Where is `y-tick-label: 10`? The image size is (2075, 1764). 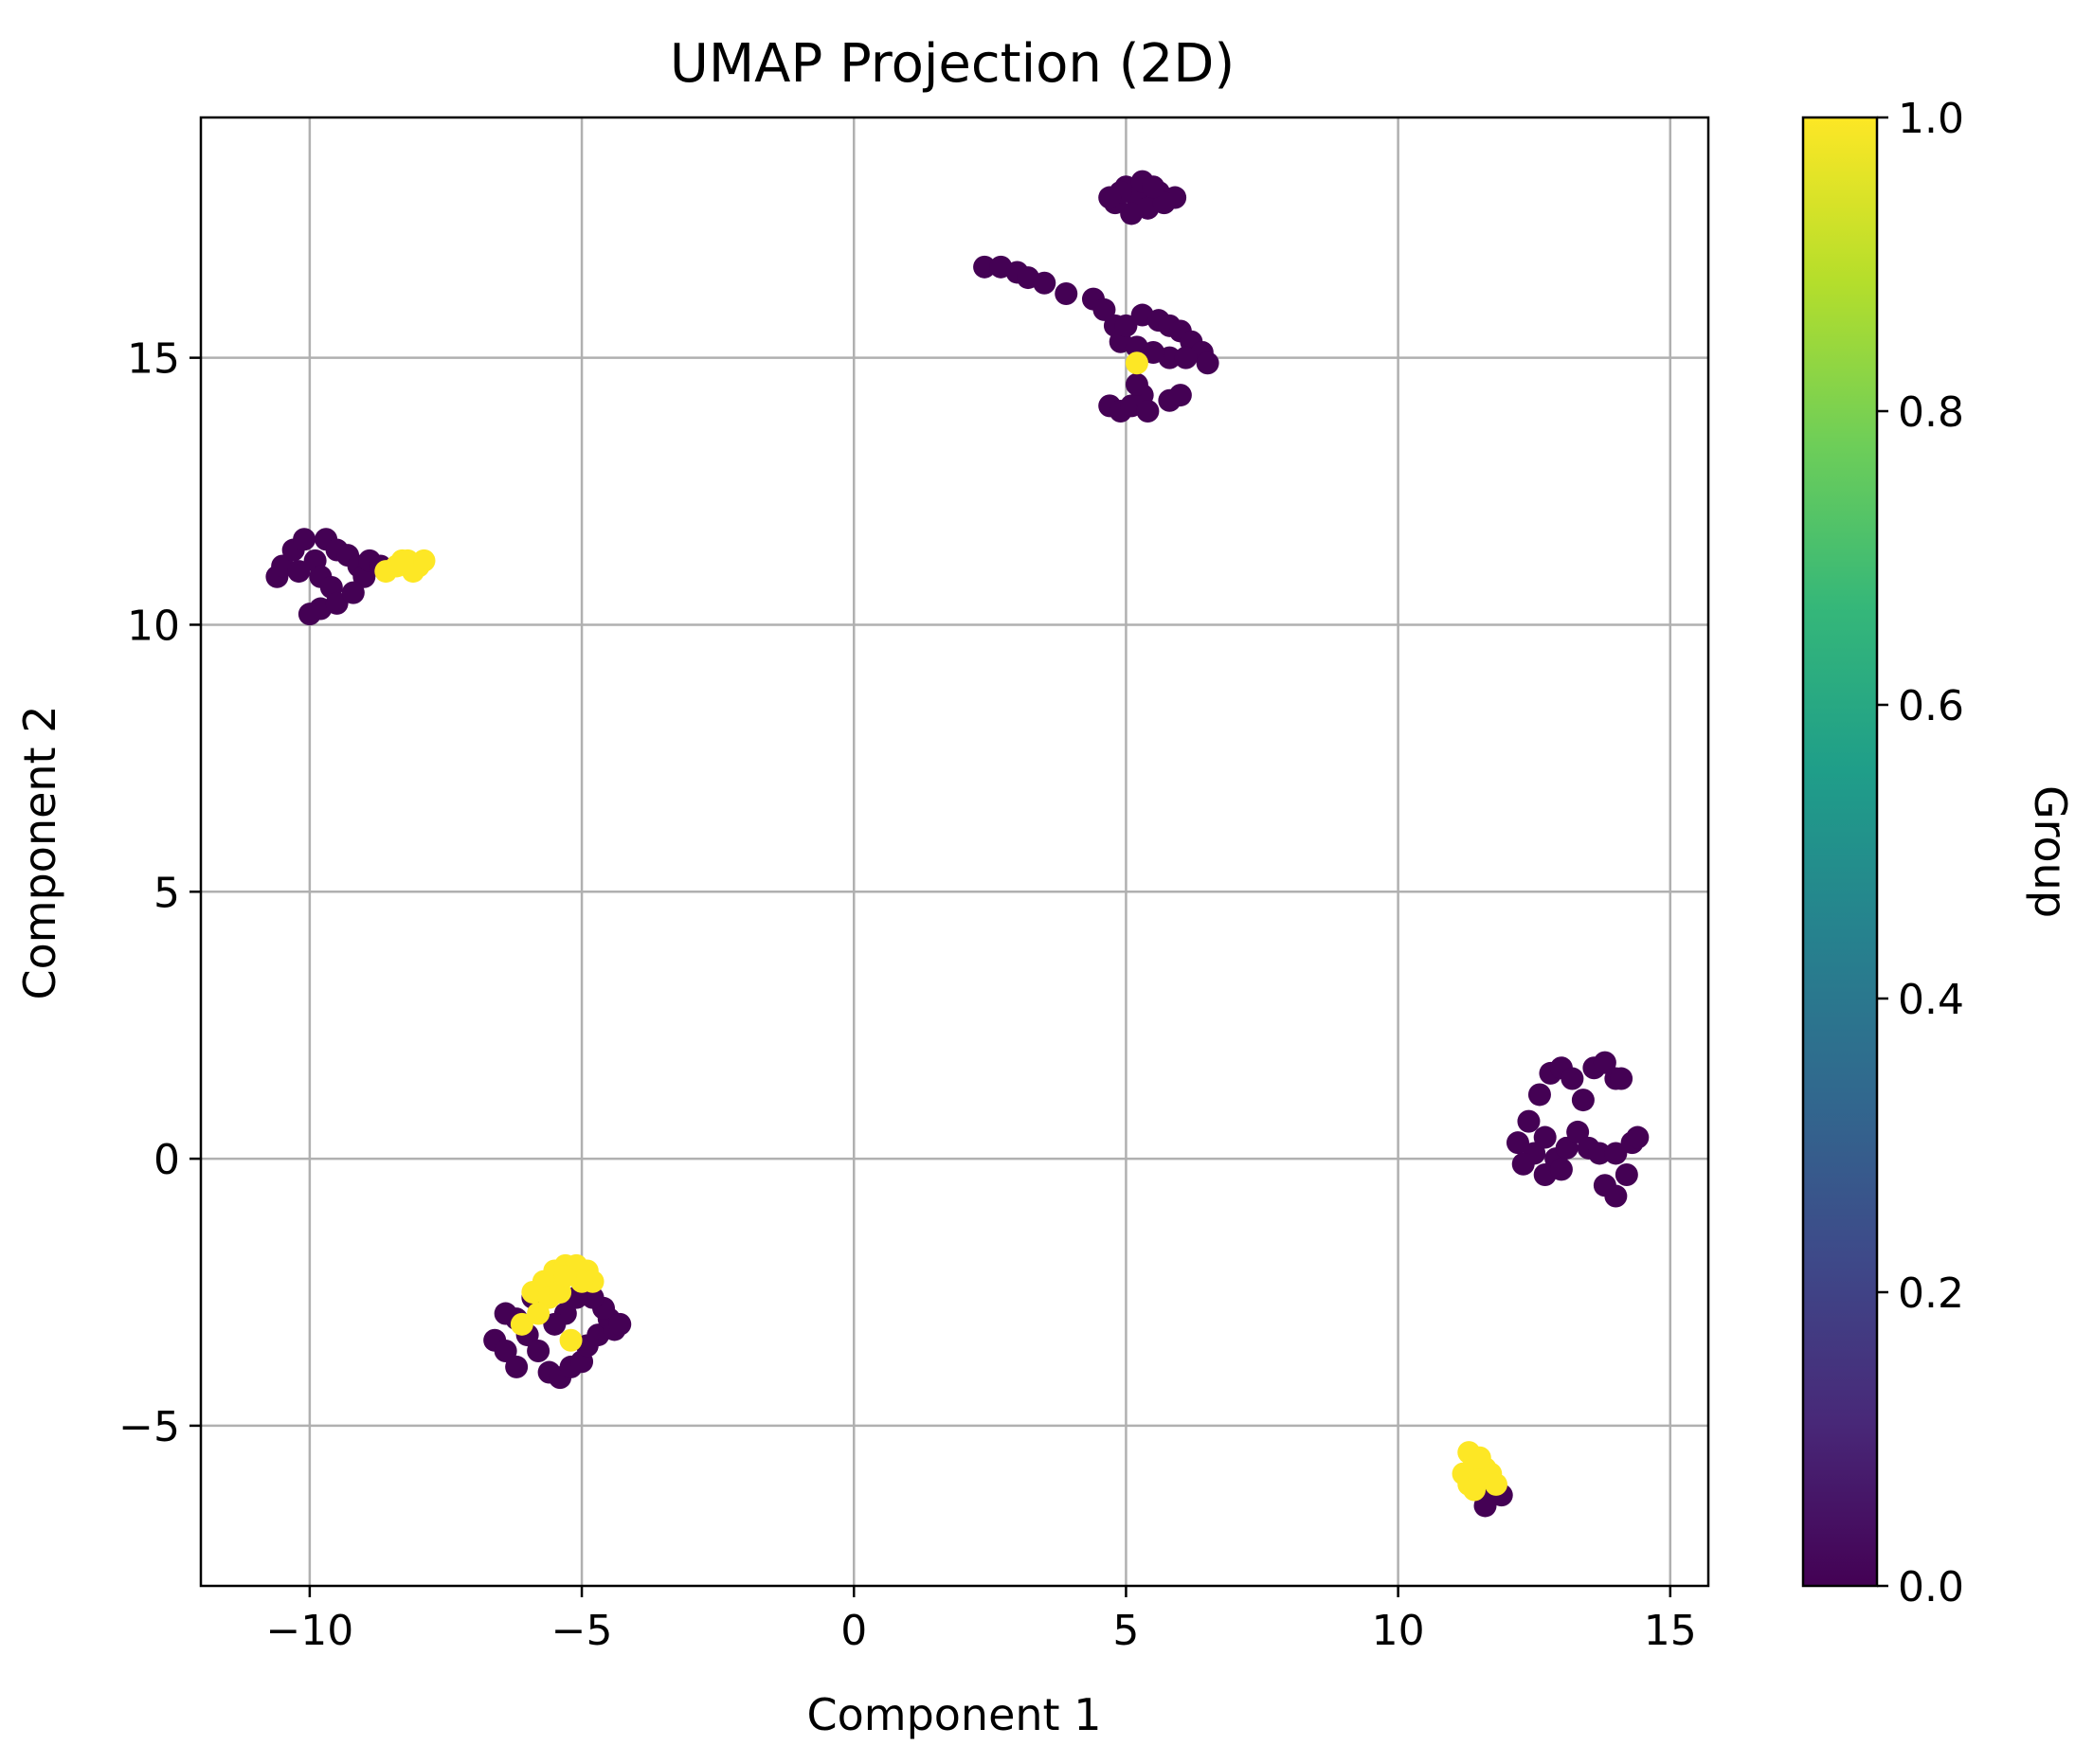
y-tick-label: 10 is located at coordinates (153, 626).